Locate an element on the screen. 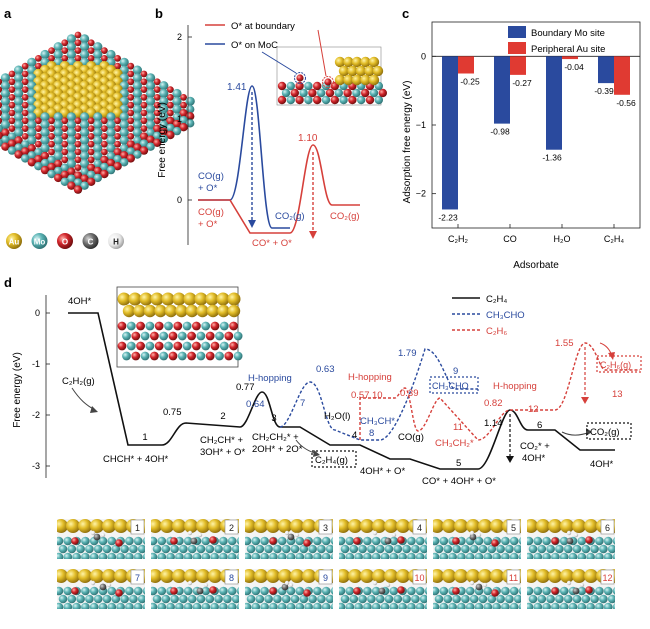 Image resolution: width=650 pixels, height=629 pixels. c-atom is located at coordinates (285, 587).